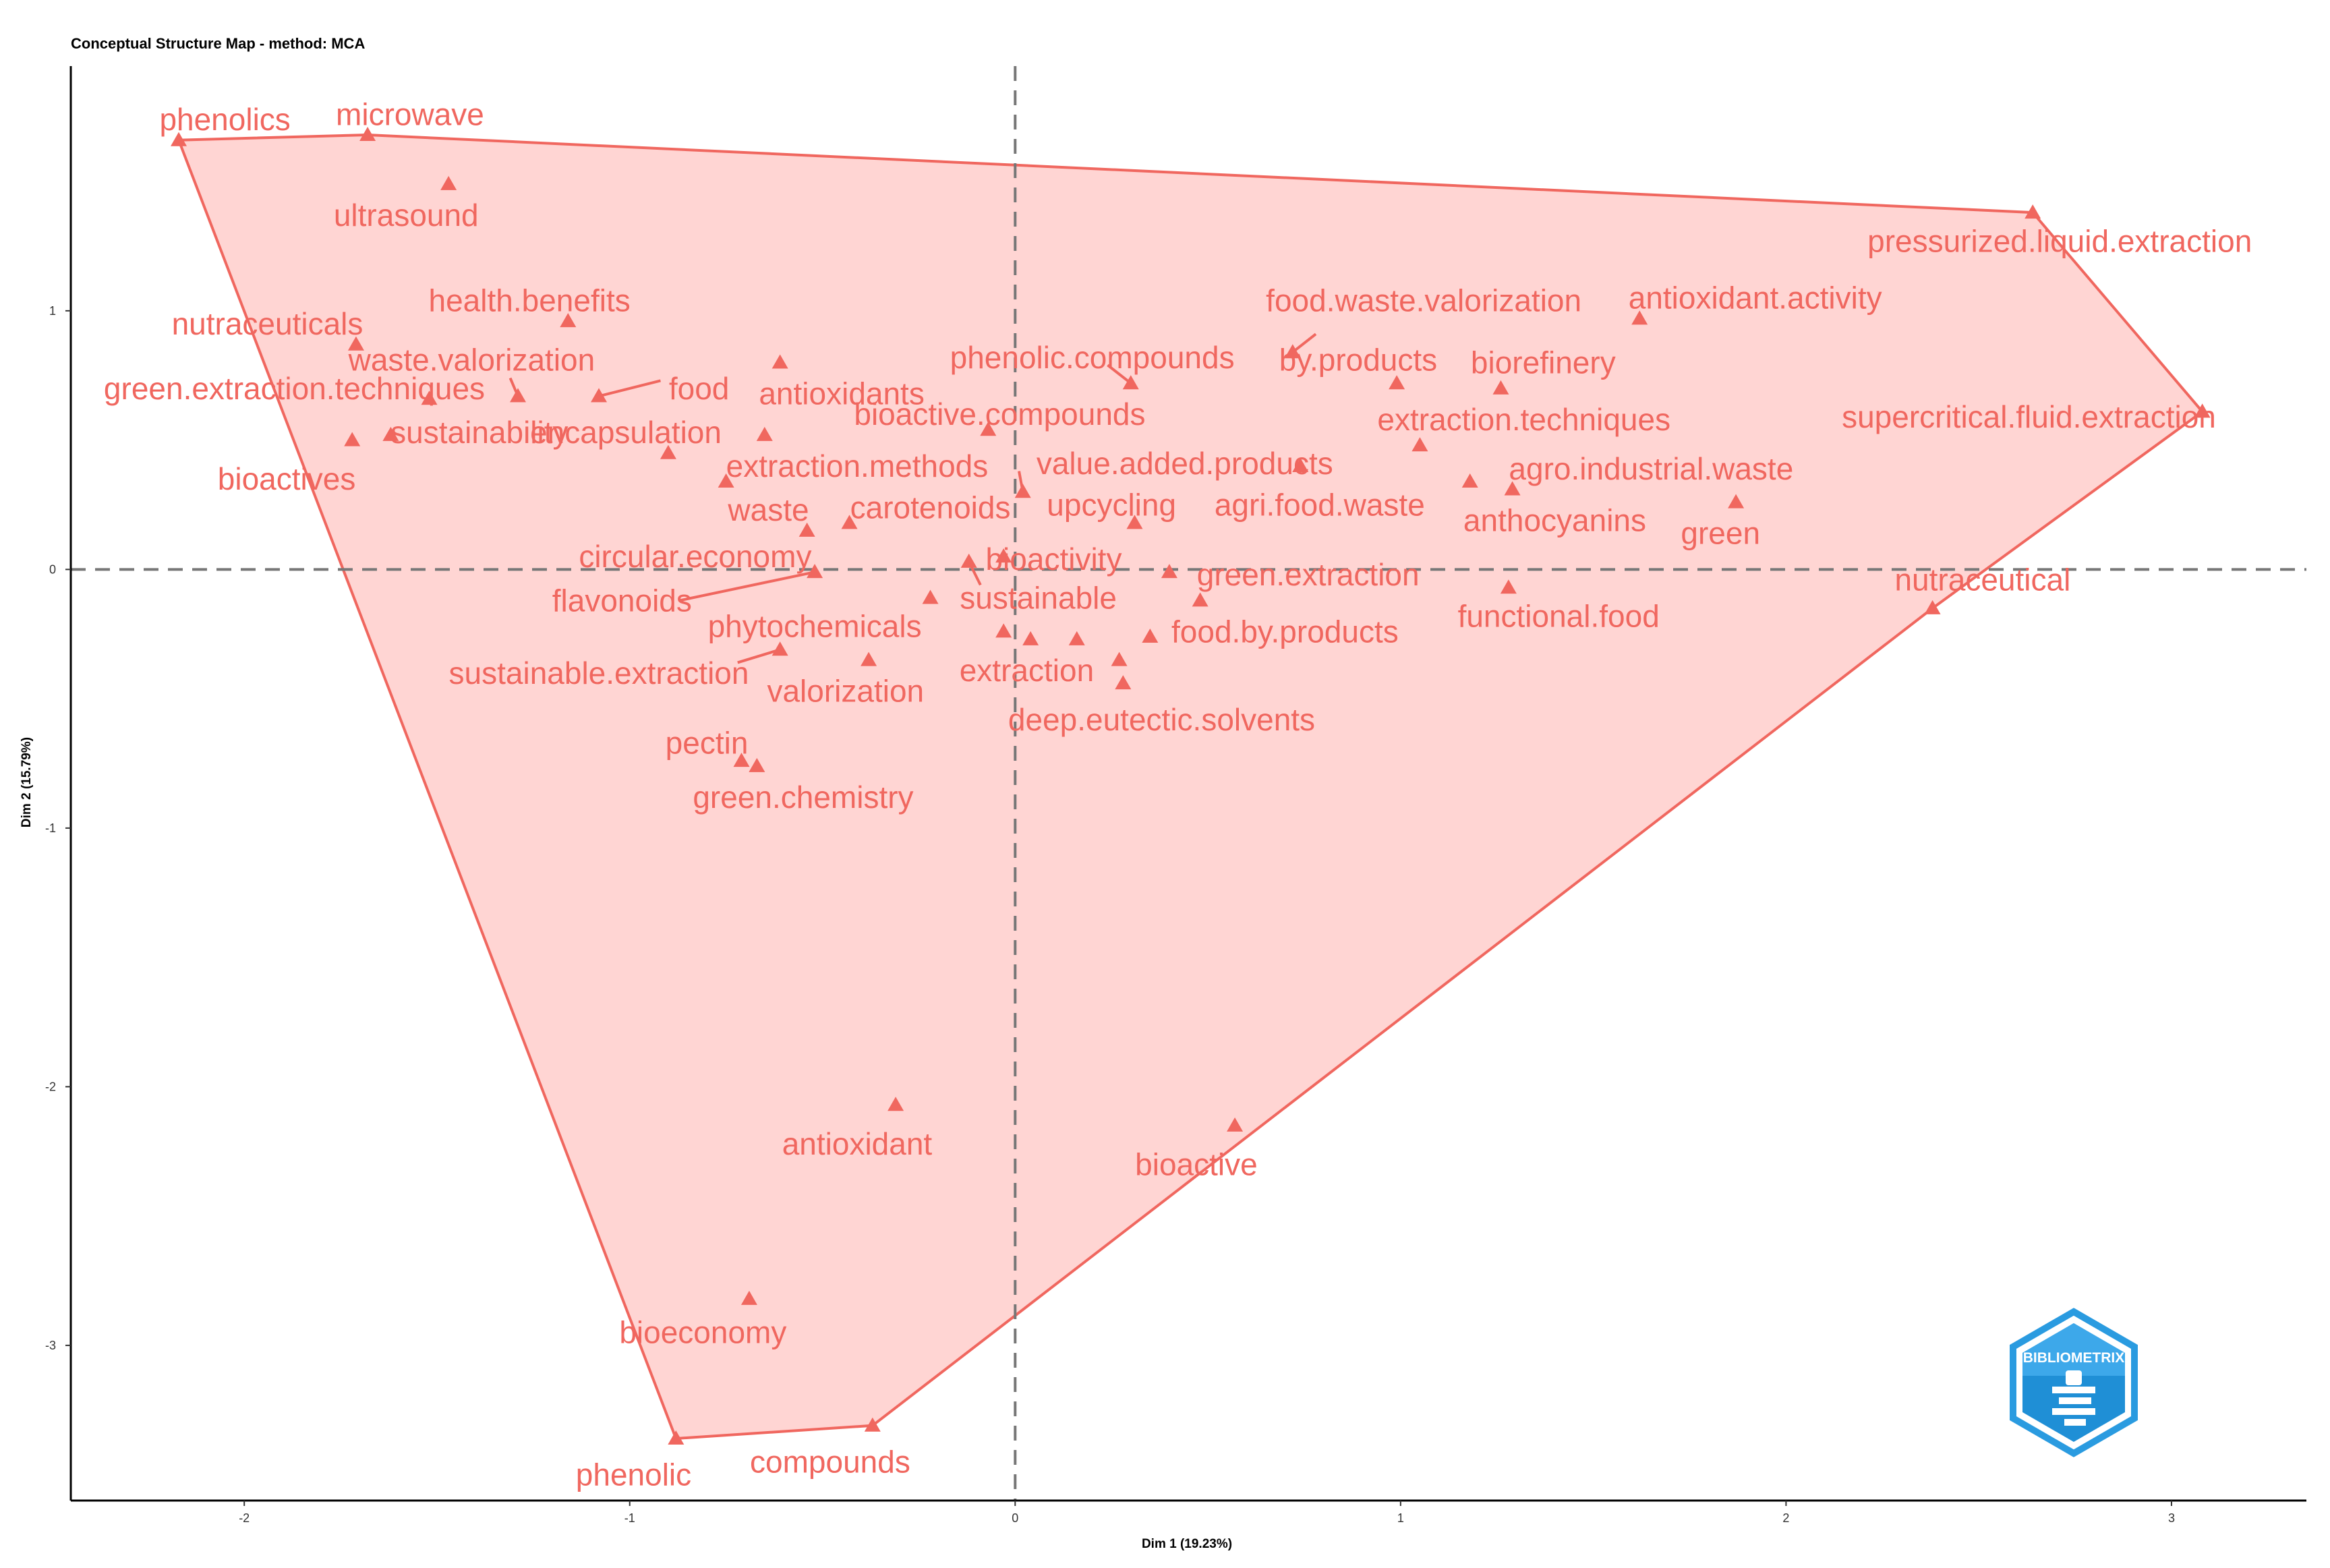 The width and height of the screenshot is (2330, 1568). What do you see at coordinates (830, 1461) in the screenshot?
I see `point-label: compounds` at bounding box center [830, 1461].